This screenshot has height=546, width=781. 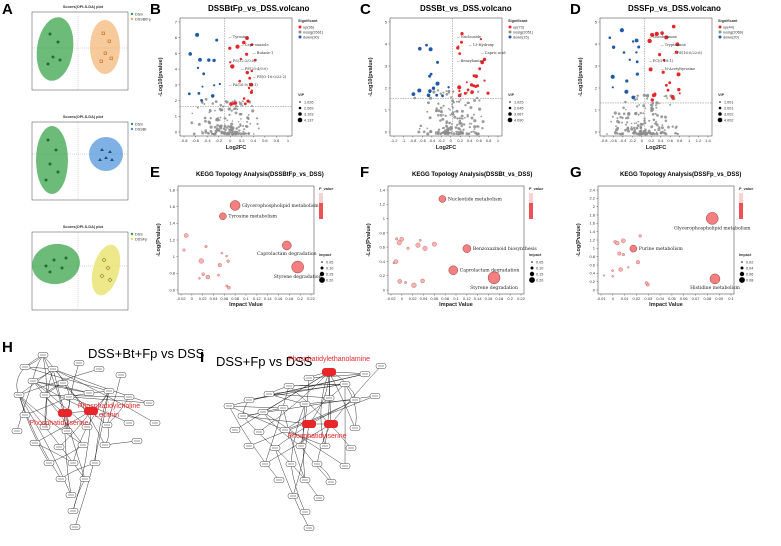 I want to click on metabolite-annotation: Tryptamine, so click(x=675, y=45).